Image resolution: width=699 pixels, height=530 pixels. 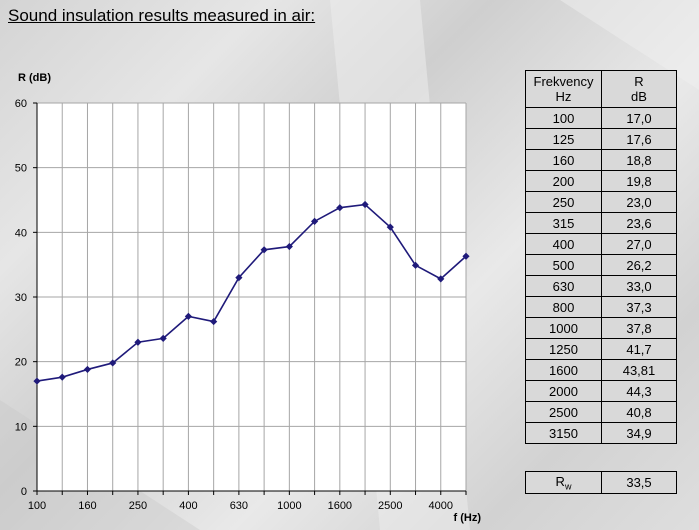 What do you see at coordinates (639, 307) in the screenshot?
I see `r-value-cell: 37,3` at bounding box center [639, 307].